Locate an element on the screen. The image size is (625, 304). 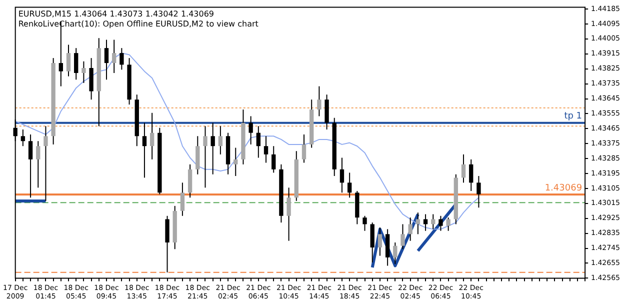
ref-line-label: tp 1 is located at coordinates (573, 117).